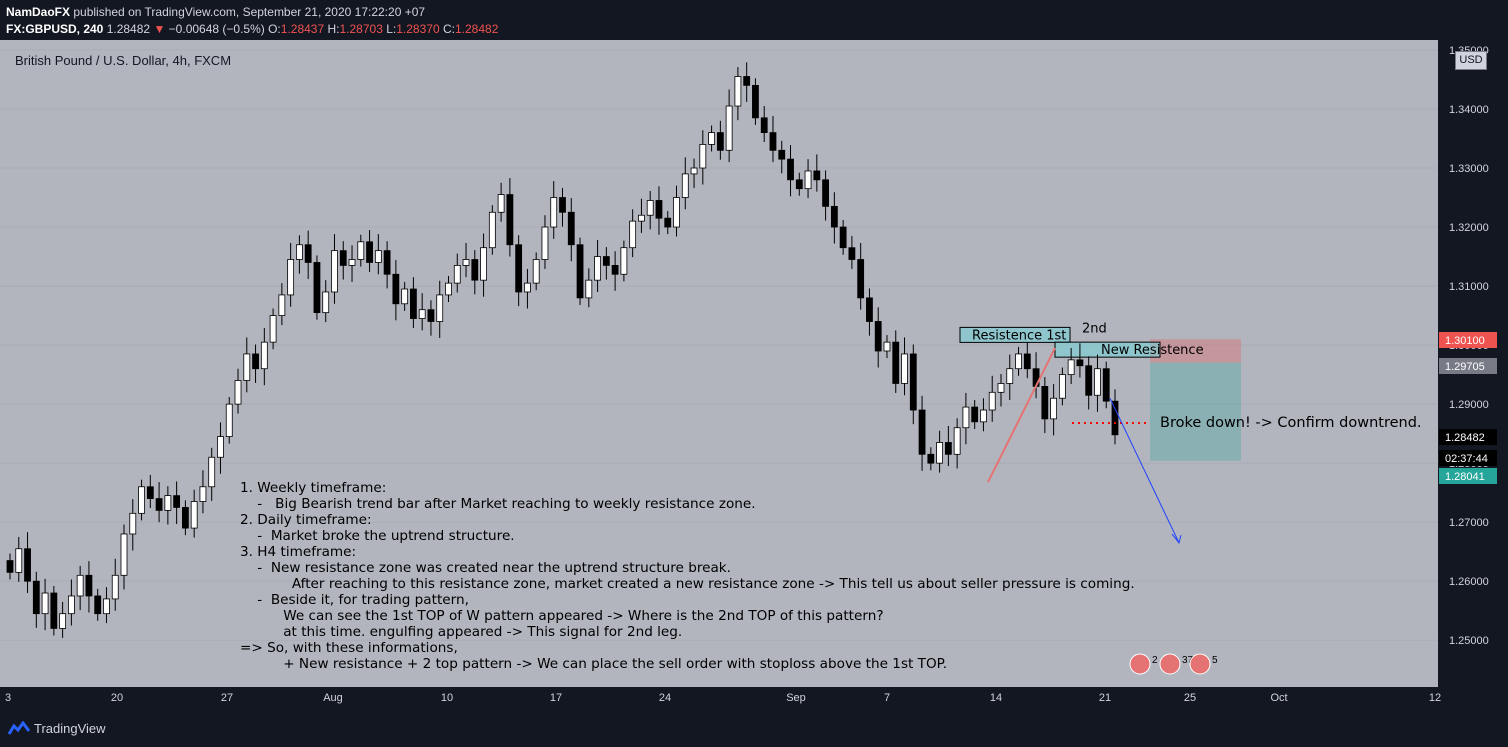 This screenshot has width=1508, height=747. What do you see at coordinates (448, 29) in the screenshot?
I see `close-label: C:` at bounding box center [448, 29].